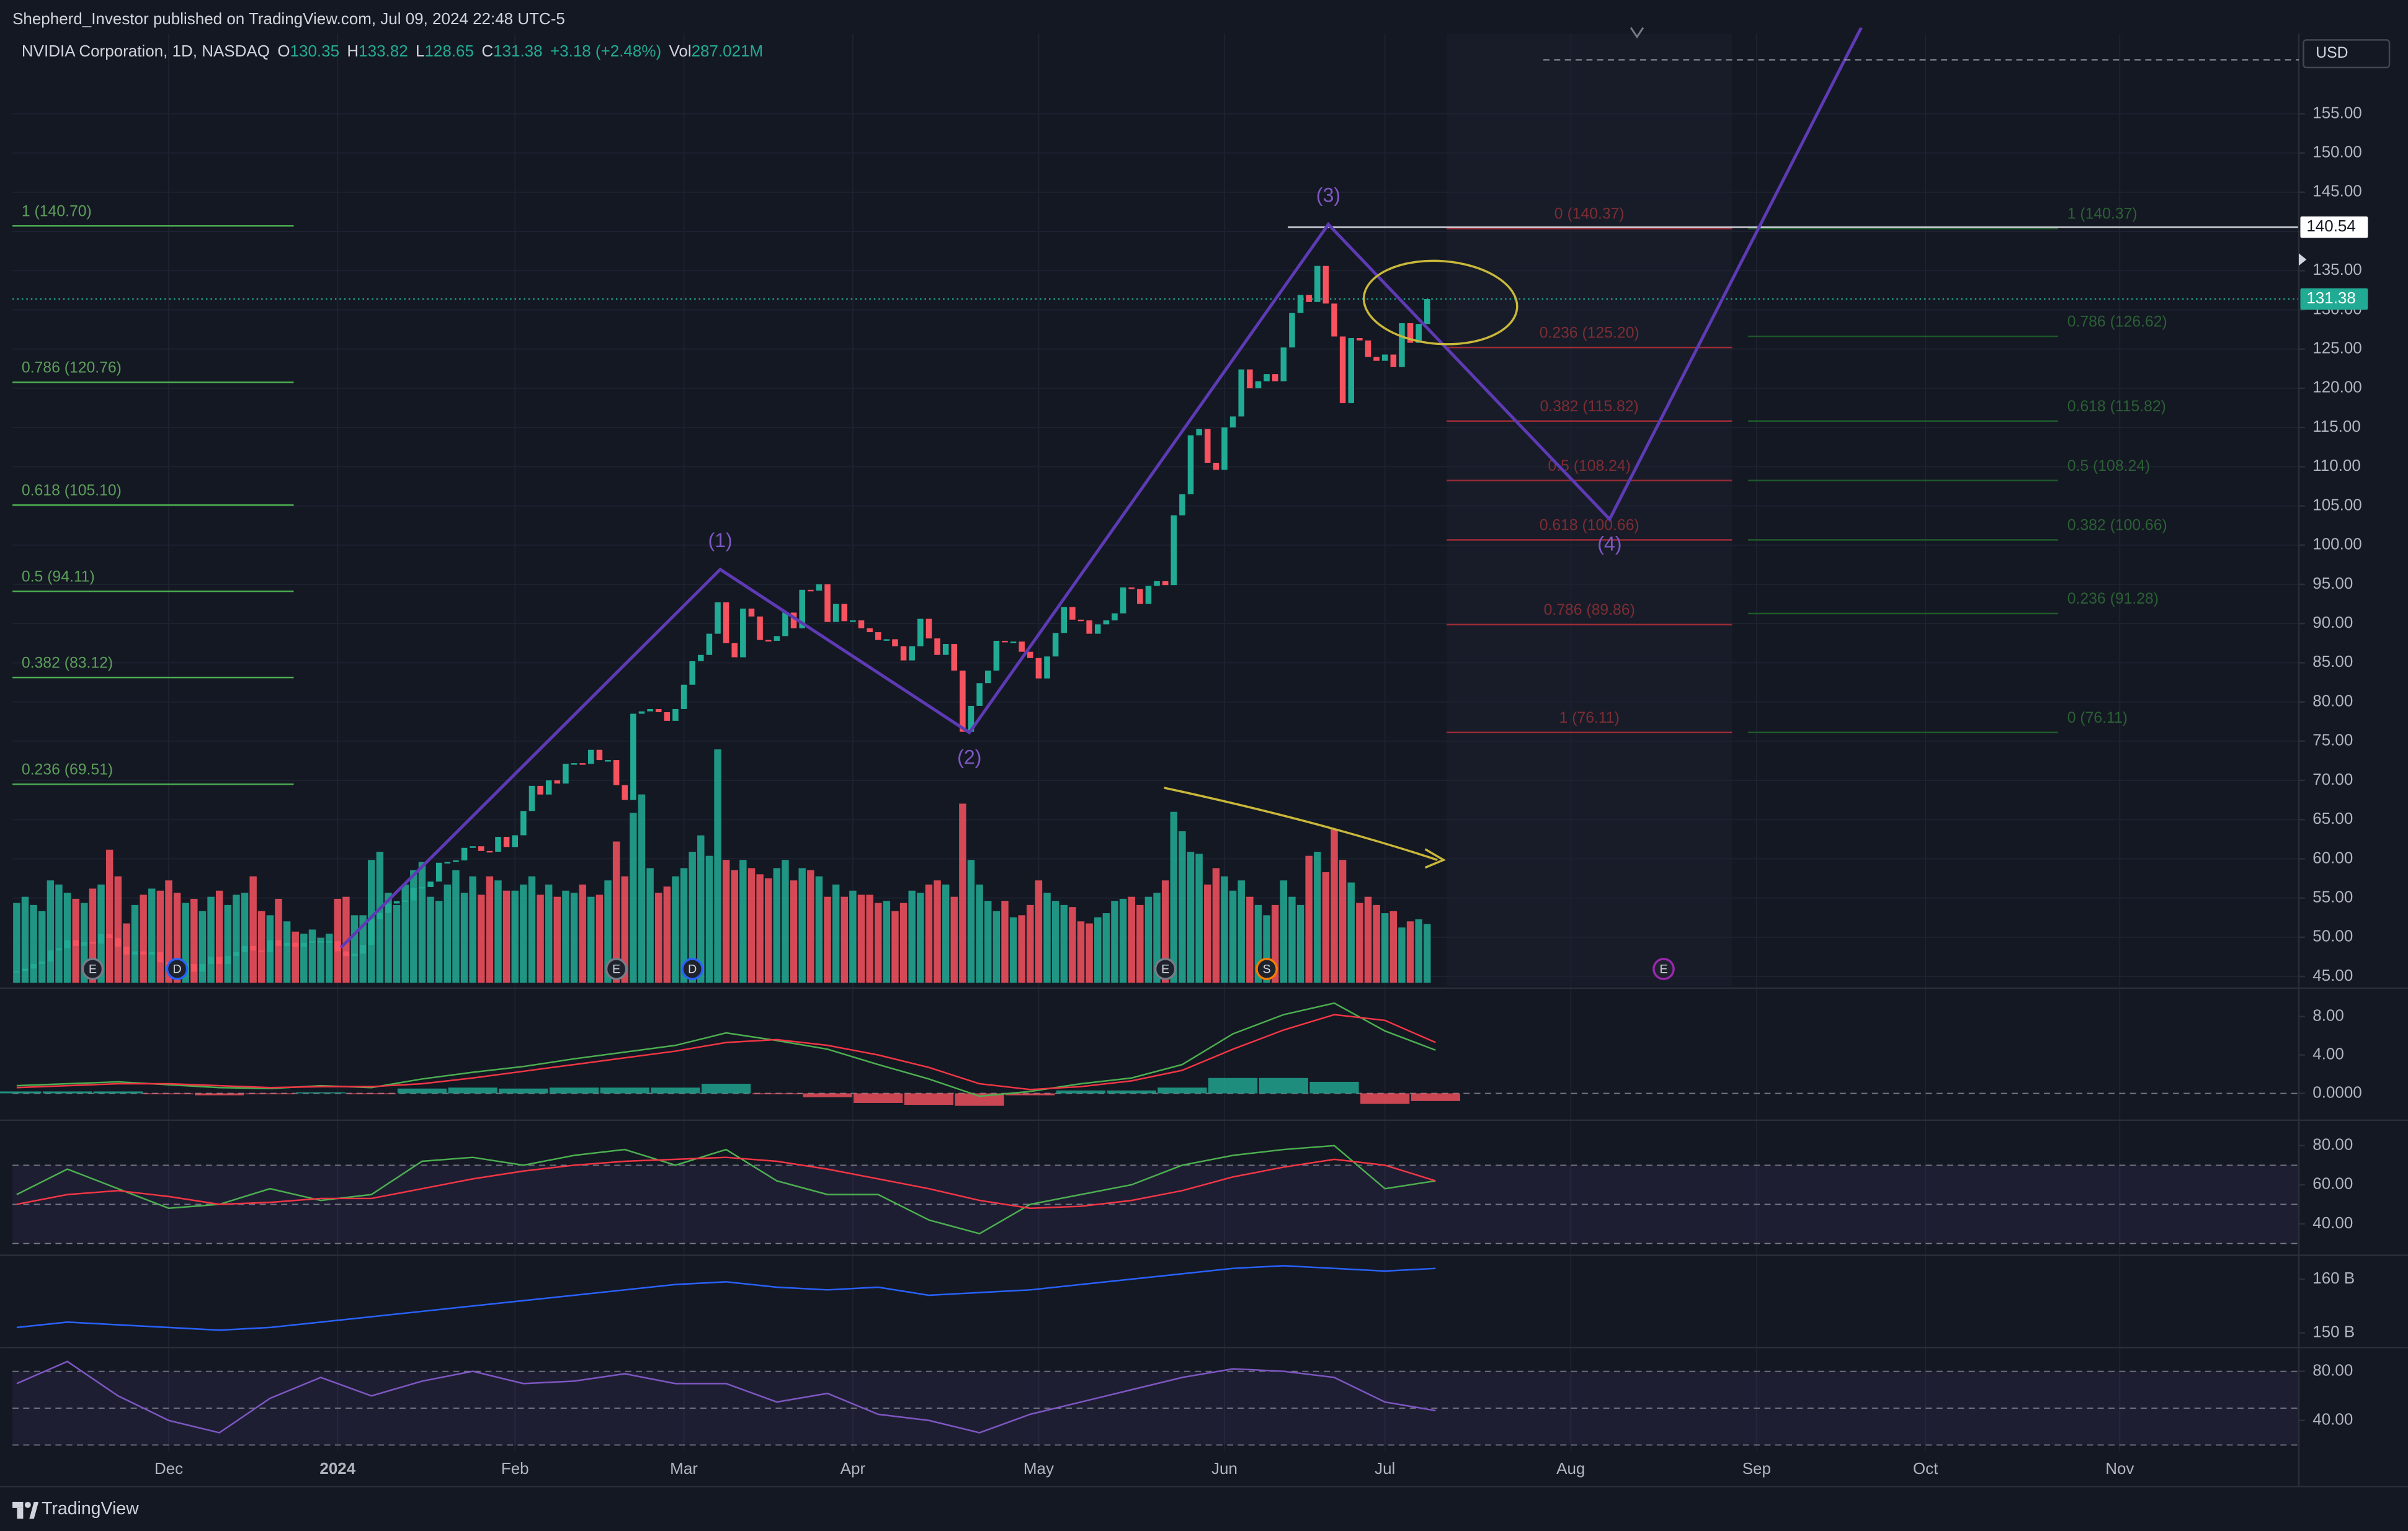 This screenshot has height=1531, width=2408. What do you see at coordinates (2347, 54) in the screenshot?
I see `currency-box` at bounding box center [2347, 54].